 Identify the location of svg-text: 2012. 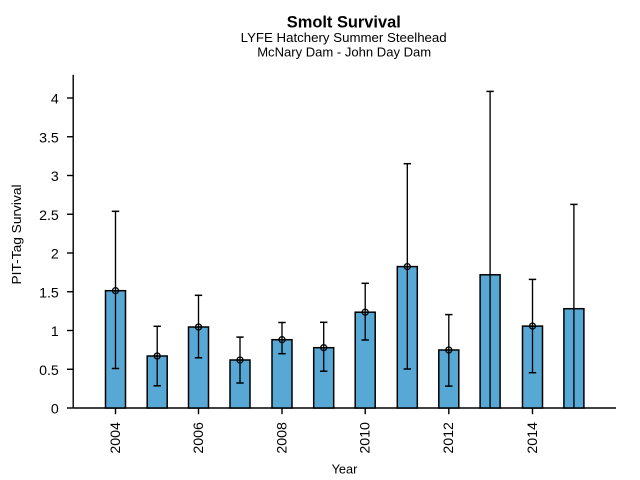
(449, 438).